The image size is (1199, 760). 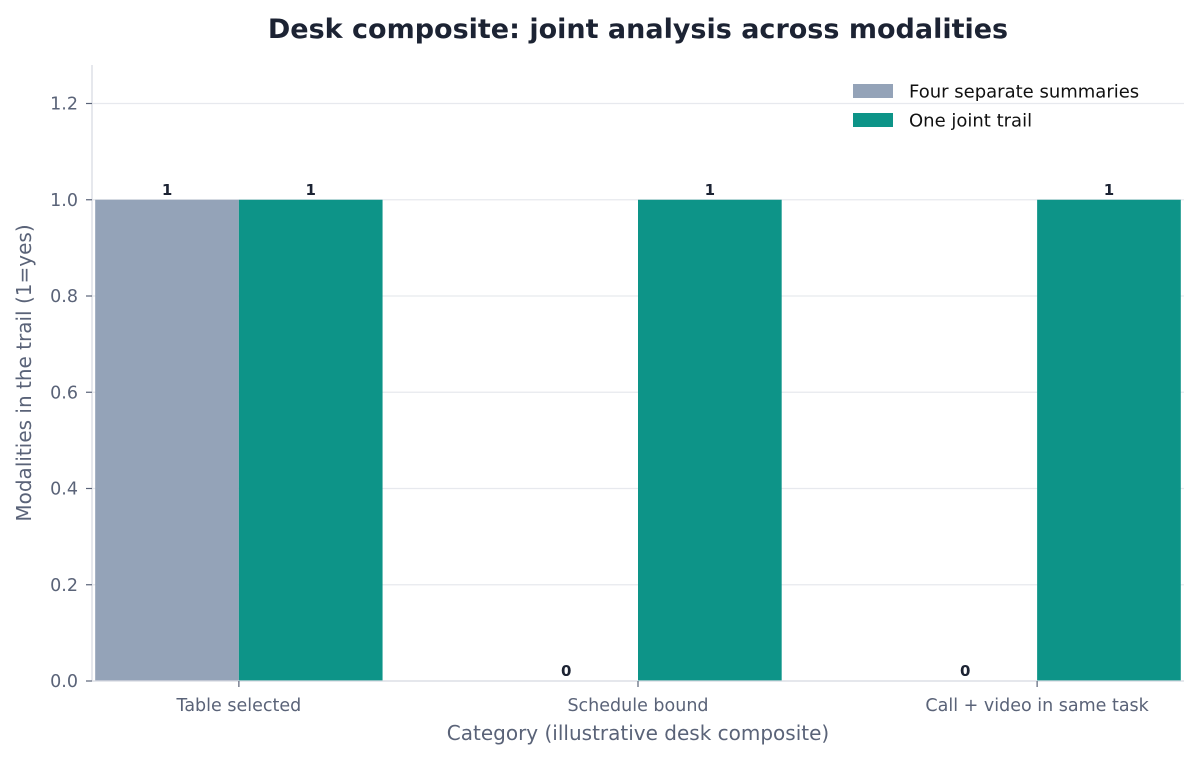 I want to click on y-tick-label: 1.2, so click(x=64, y=105).